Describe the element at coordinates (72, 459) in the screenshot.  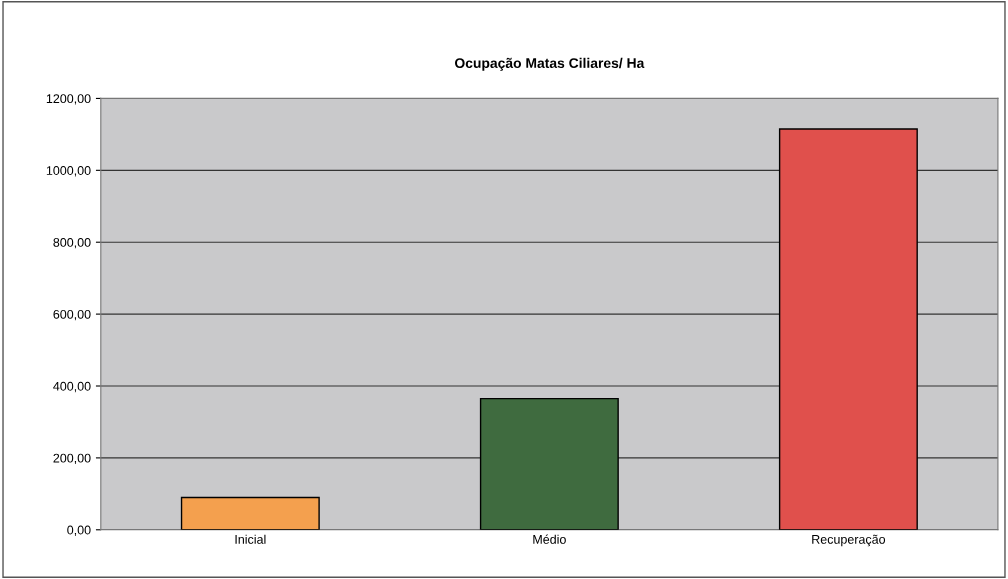
I see `y-tick-label: 200,00` at that location.